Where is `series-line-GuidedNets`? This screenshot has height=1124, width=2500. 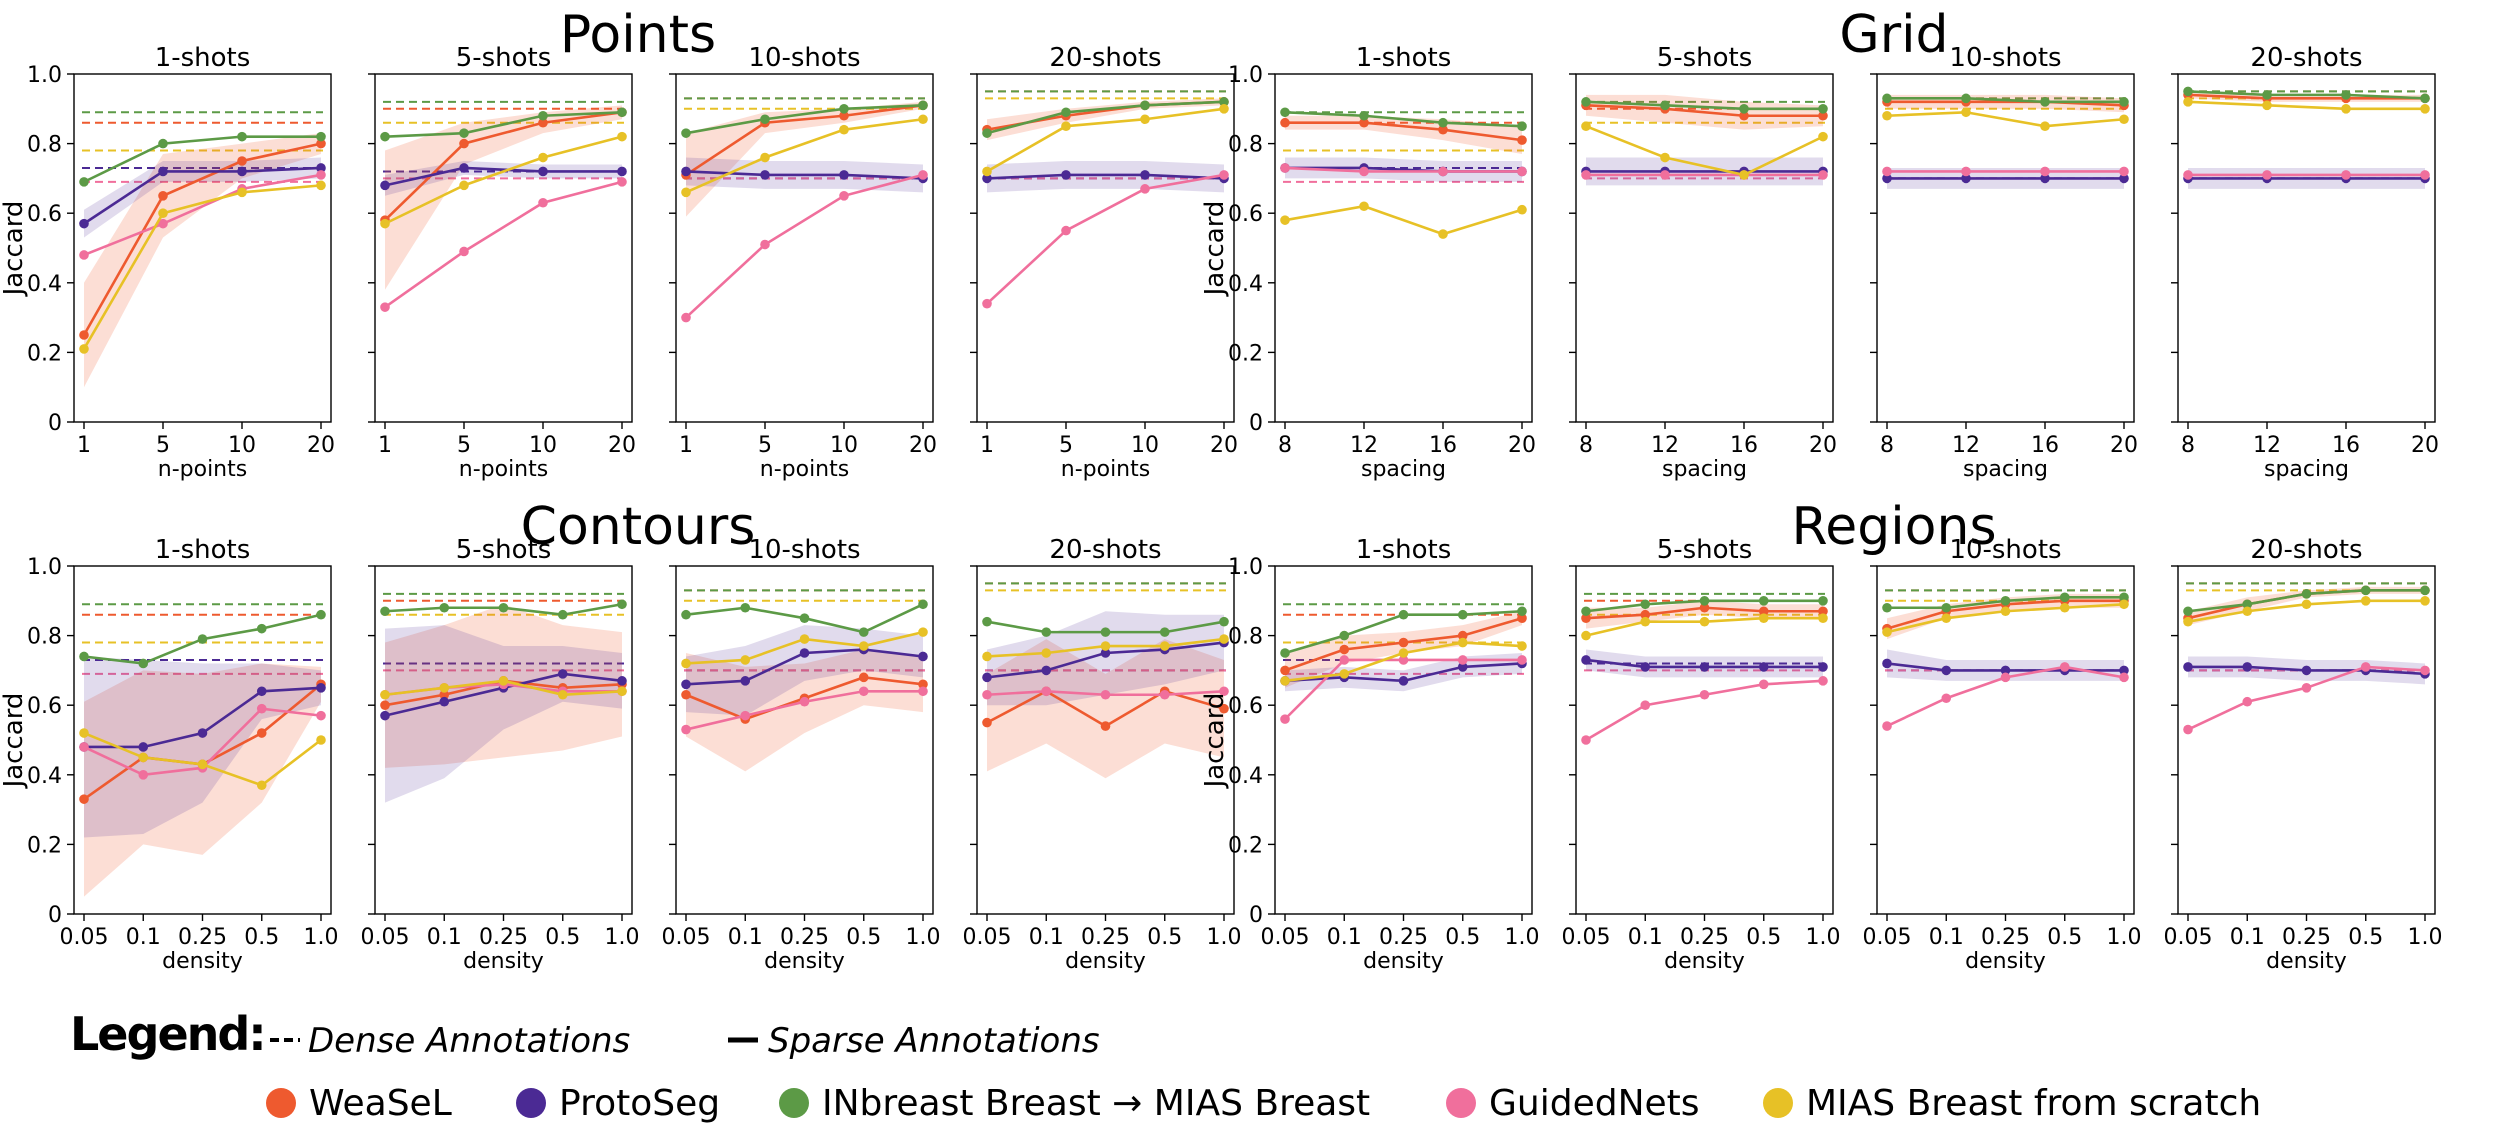 series-line-GuidedNets is located at coordinates (503, 244).